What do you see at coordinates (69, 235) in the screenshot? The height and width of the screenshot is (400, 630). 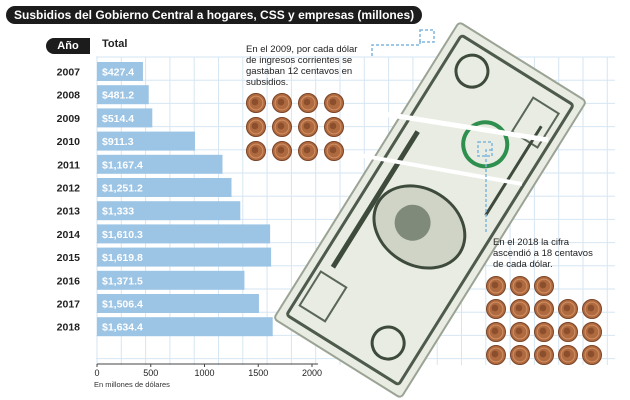 I see `year-label-2014: 2014` at bounding box center [69, 235].